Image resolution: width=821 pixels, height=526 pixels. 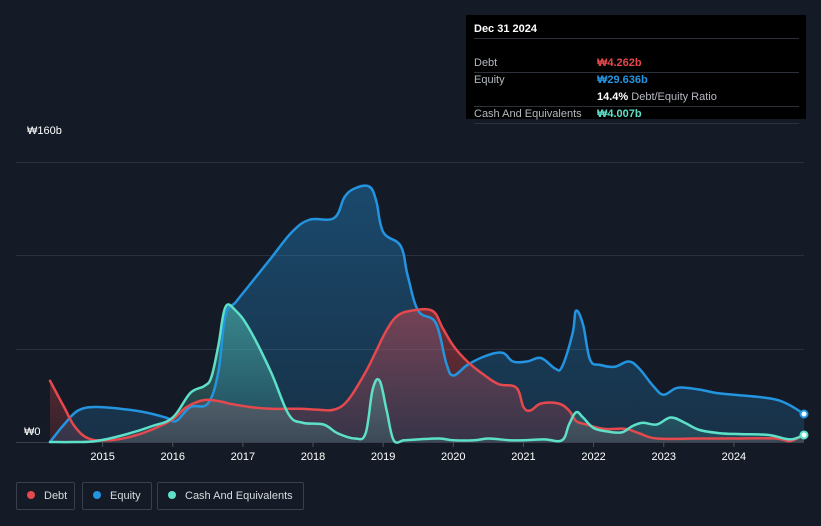 What do you see at coordinates (528, 114) in the screenshot?
I see `tooltip-cash-label: Cash And Equivalents` at bounding box center [528, 114].